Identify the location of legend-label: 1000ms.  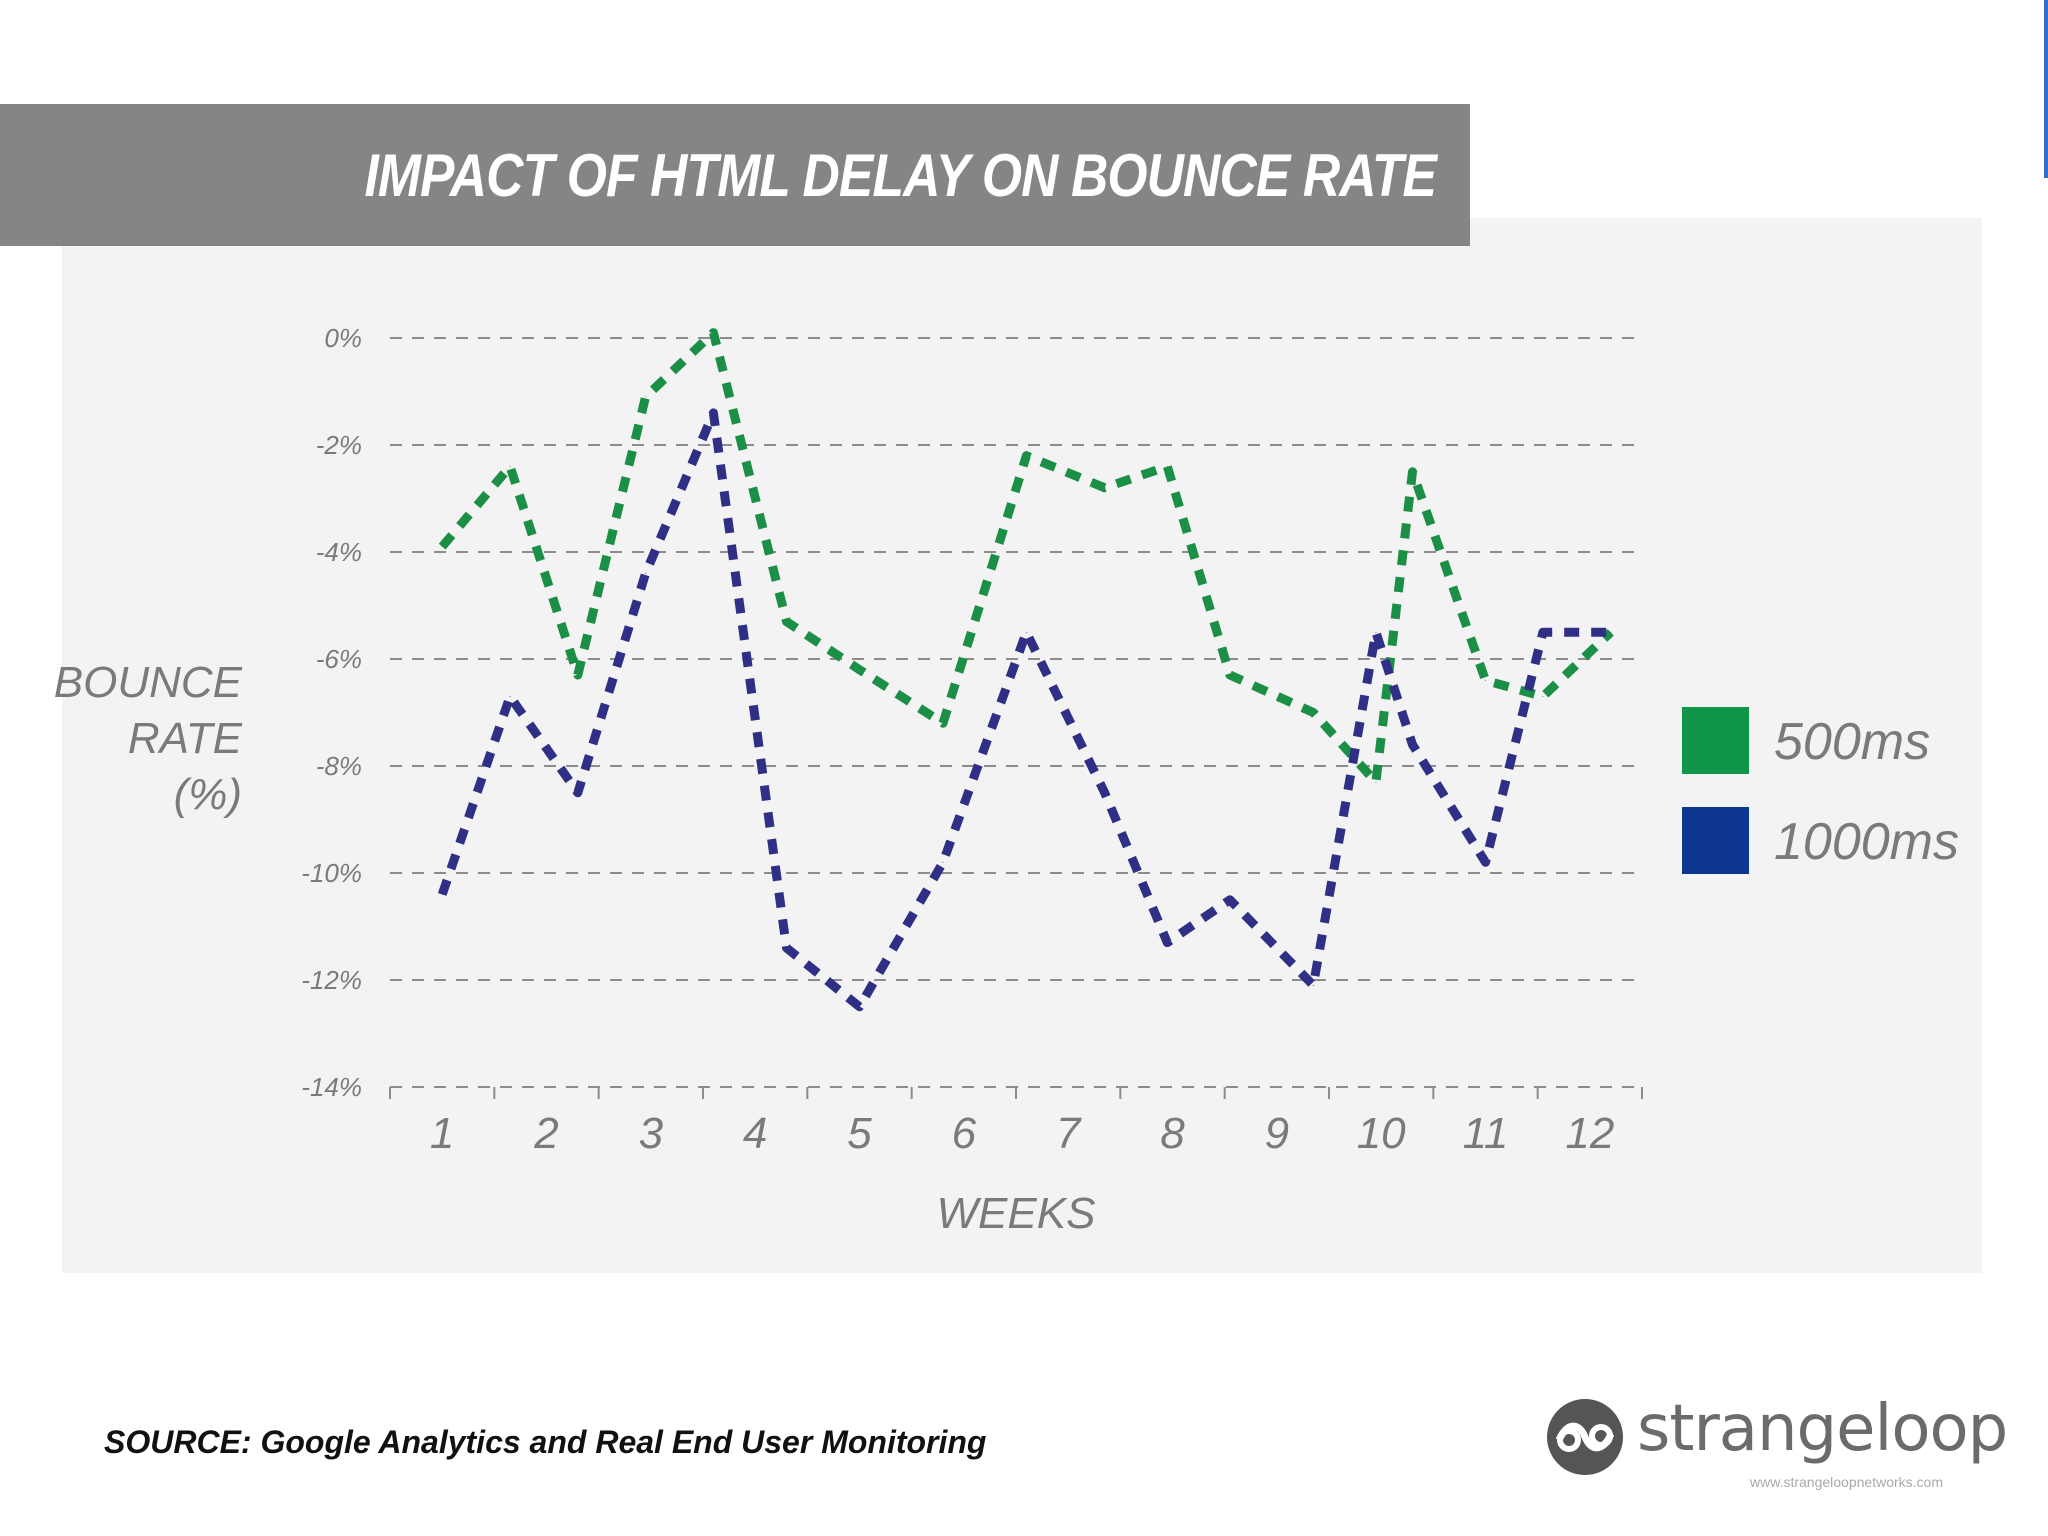
(1866, 842).